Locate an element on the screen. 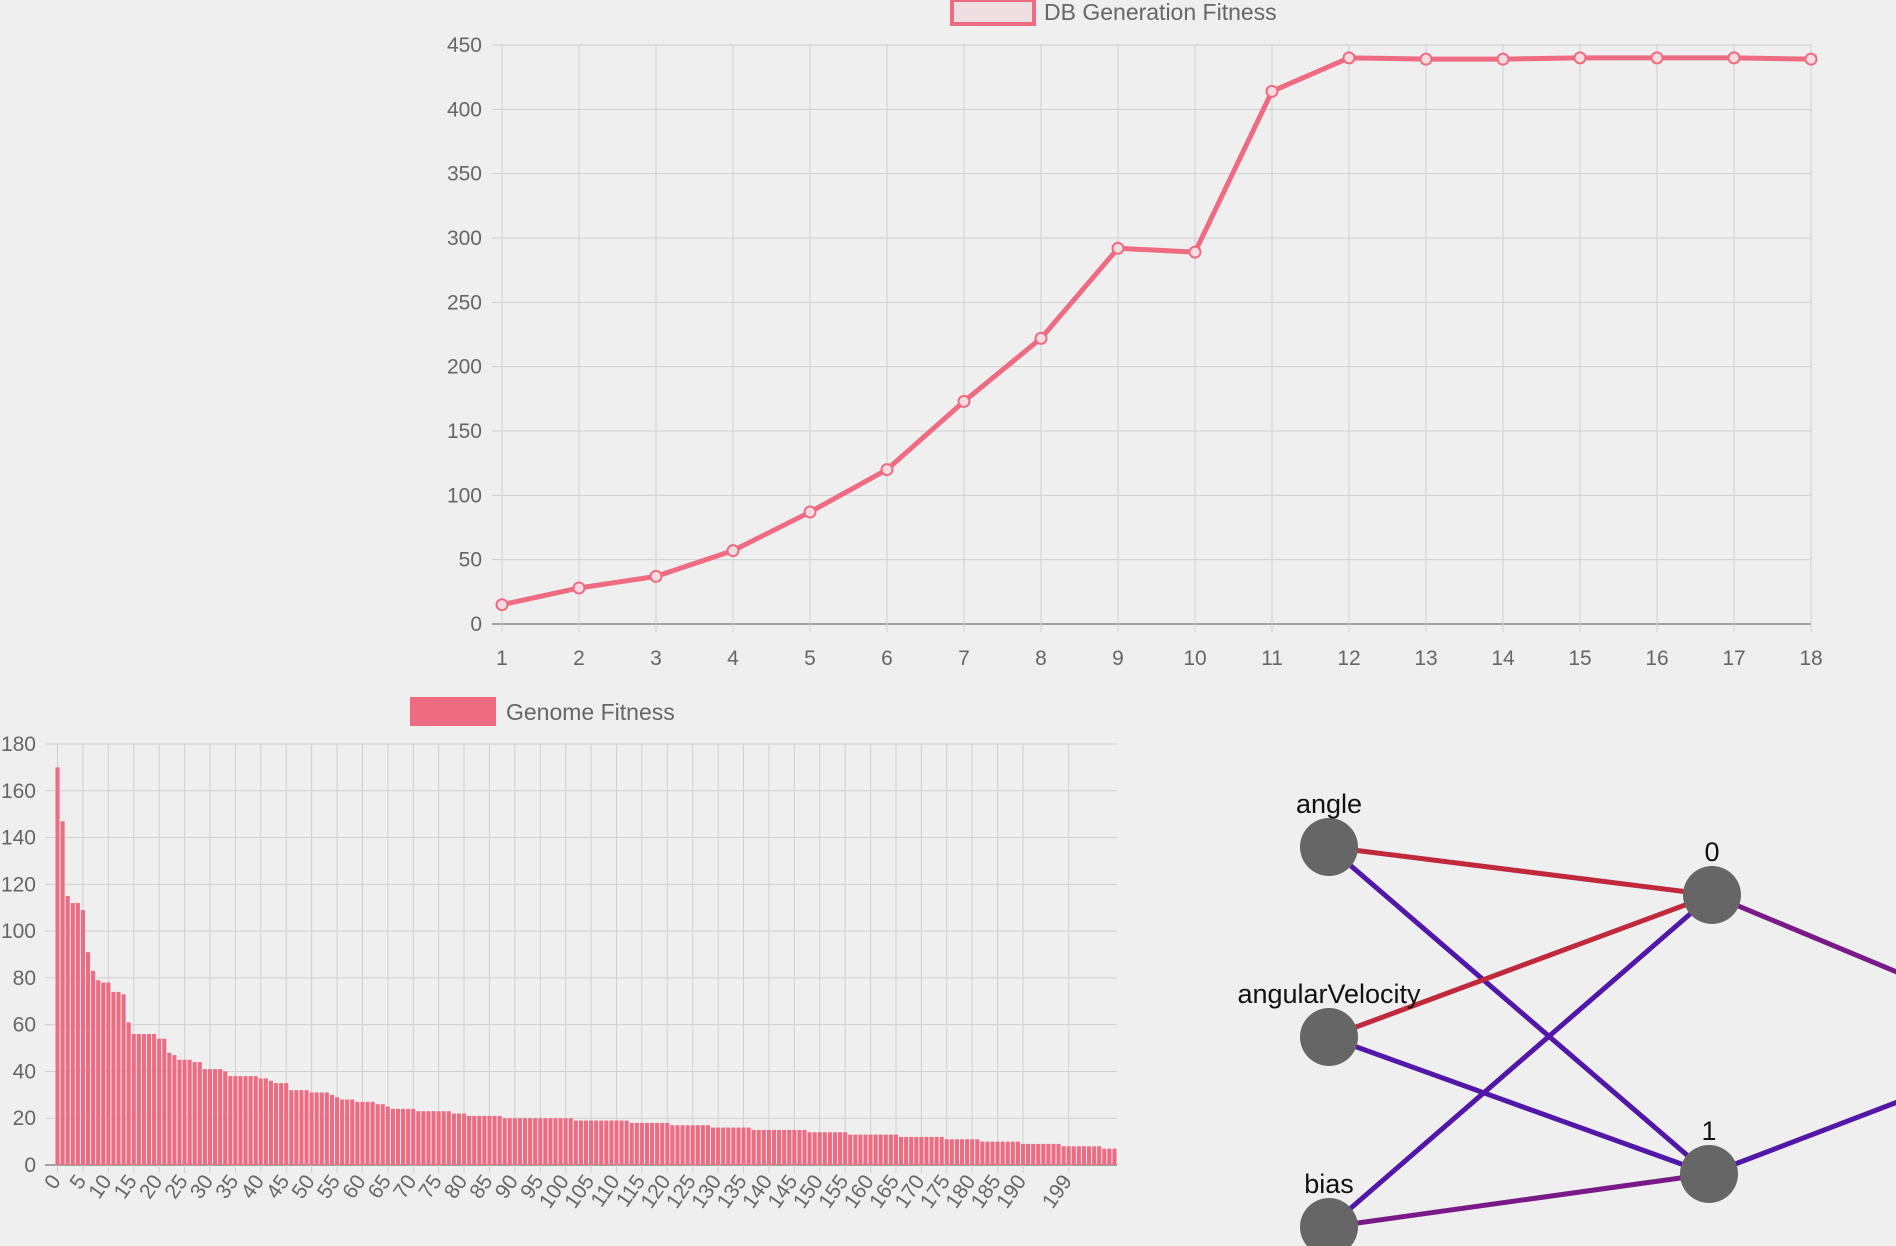  edge-bias-h0 is located at coordinates (1520, 1061).